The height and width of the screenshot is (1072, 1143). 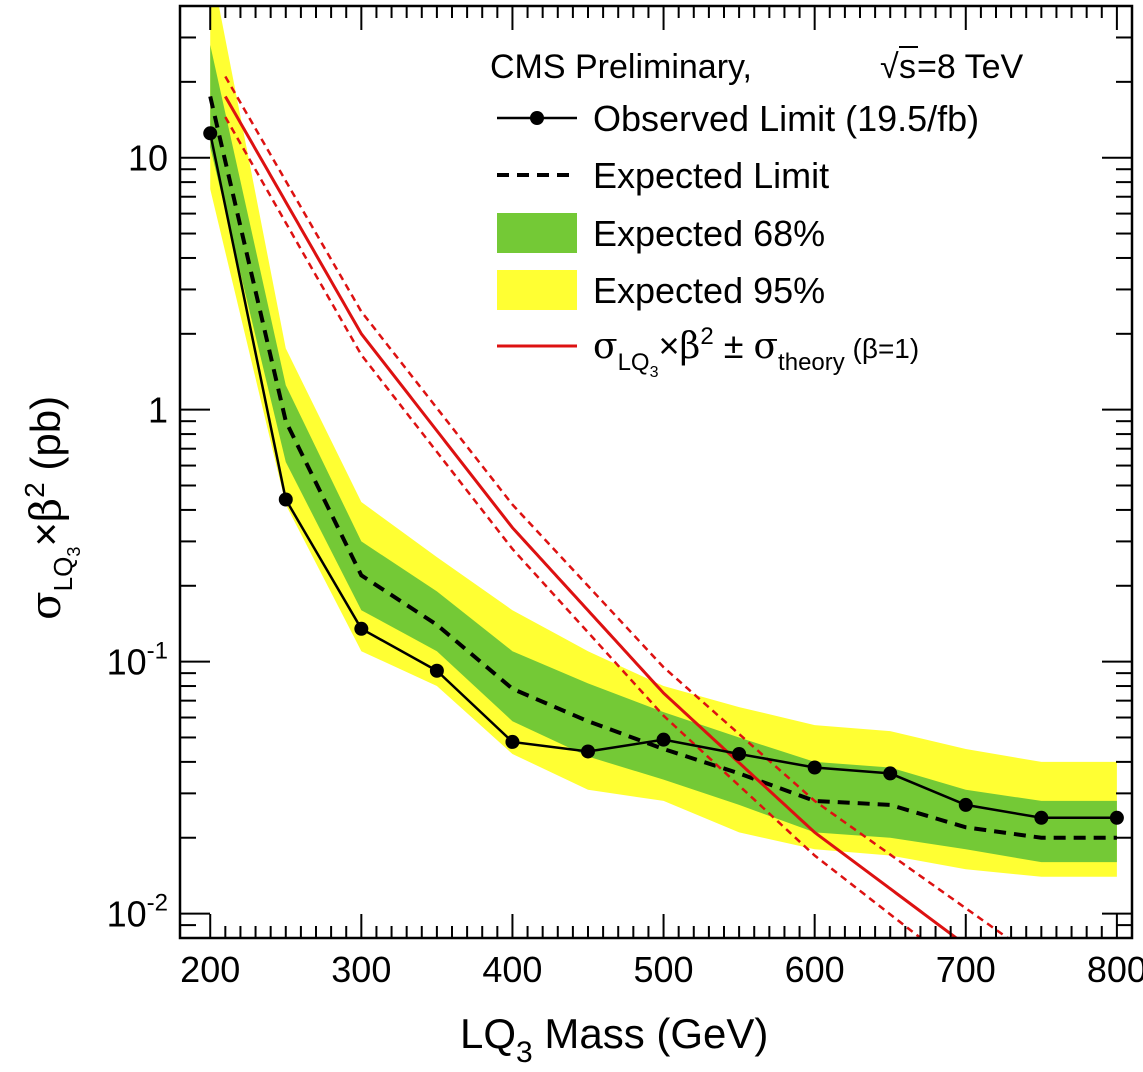 What do you see at coordinates (63, 574) in the screenshot?
I see `y-axis-sub-lq: LQ` at bounding box center [63, 574].